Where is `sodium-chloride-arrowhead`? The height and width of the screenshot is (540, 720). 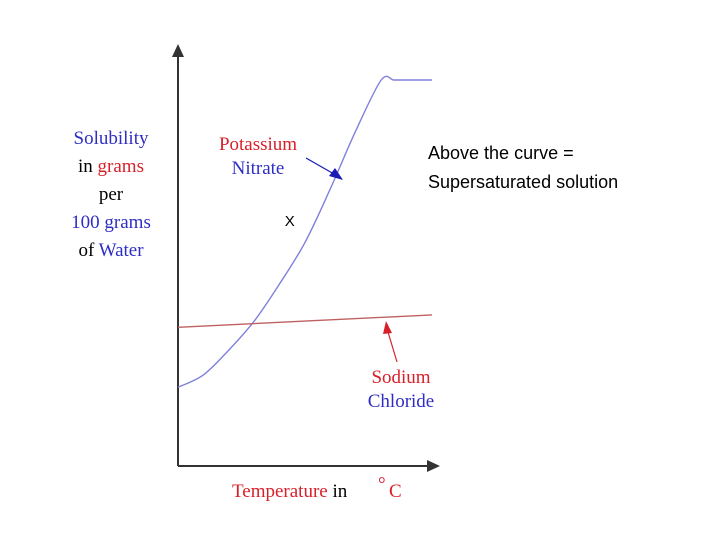 sodium-chloride-arrowhead is located at coordinates (387, 327).